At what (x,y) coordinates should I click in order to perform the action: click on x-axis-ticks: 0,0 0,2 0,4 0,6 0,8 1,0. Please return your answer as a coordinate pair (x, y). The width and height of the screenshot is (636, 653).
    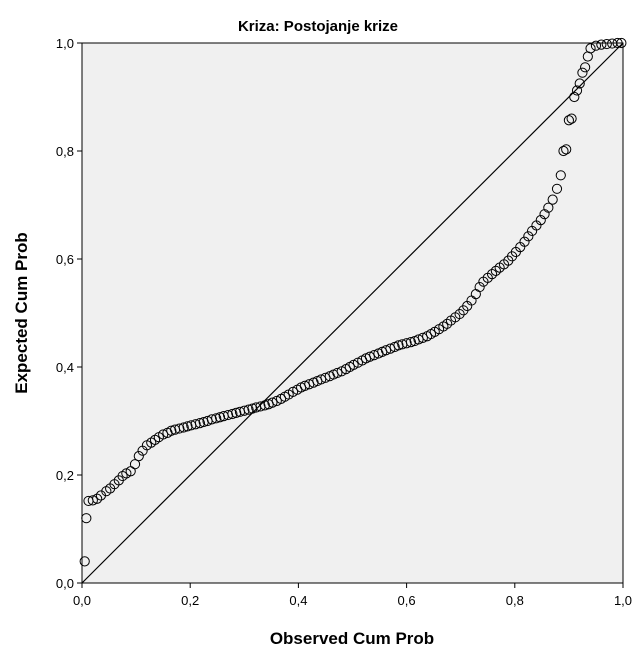
    Looking at the image, I should click on (352, 595).